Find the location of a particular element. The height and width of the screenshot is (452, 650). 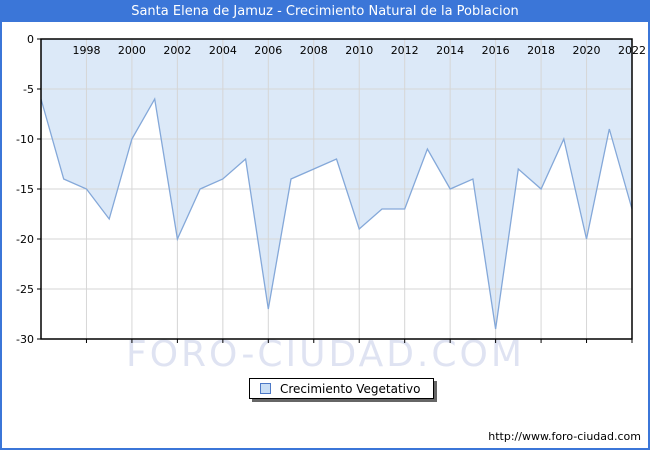

svg-text: -30 is located at coordinates (25, 339).